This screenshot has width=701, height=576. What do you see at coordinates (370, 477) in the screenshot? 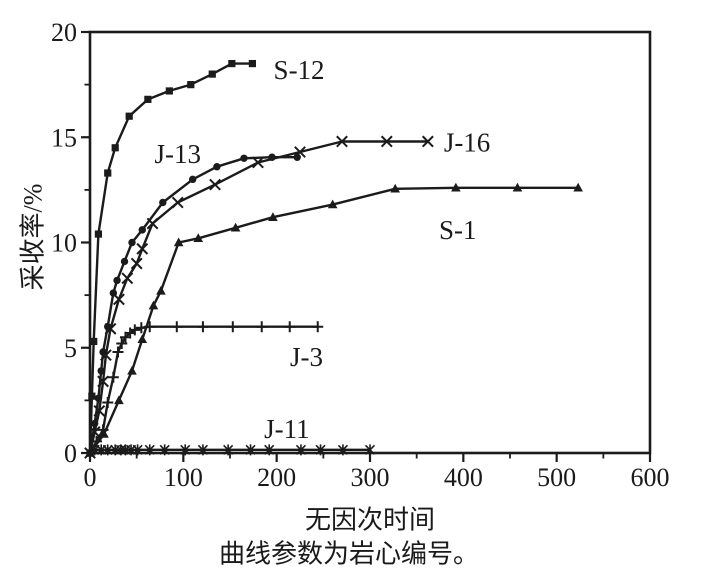
I see `x-tick-label: 300` at bounding box center [370, 477].